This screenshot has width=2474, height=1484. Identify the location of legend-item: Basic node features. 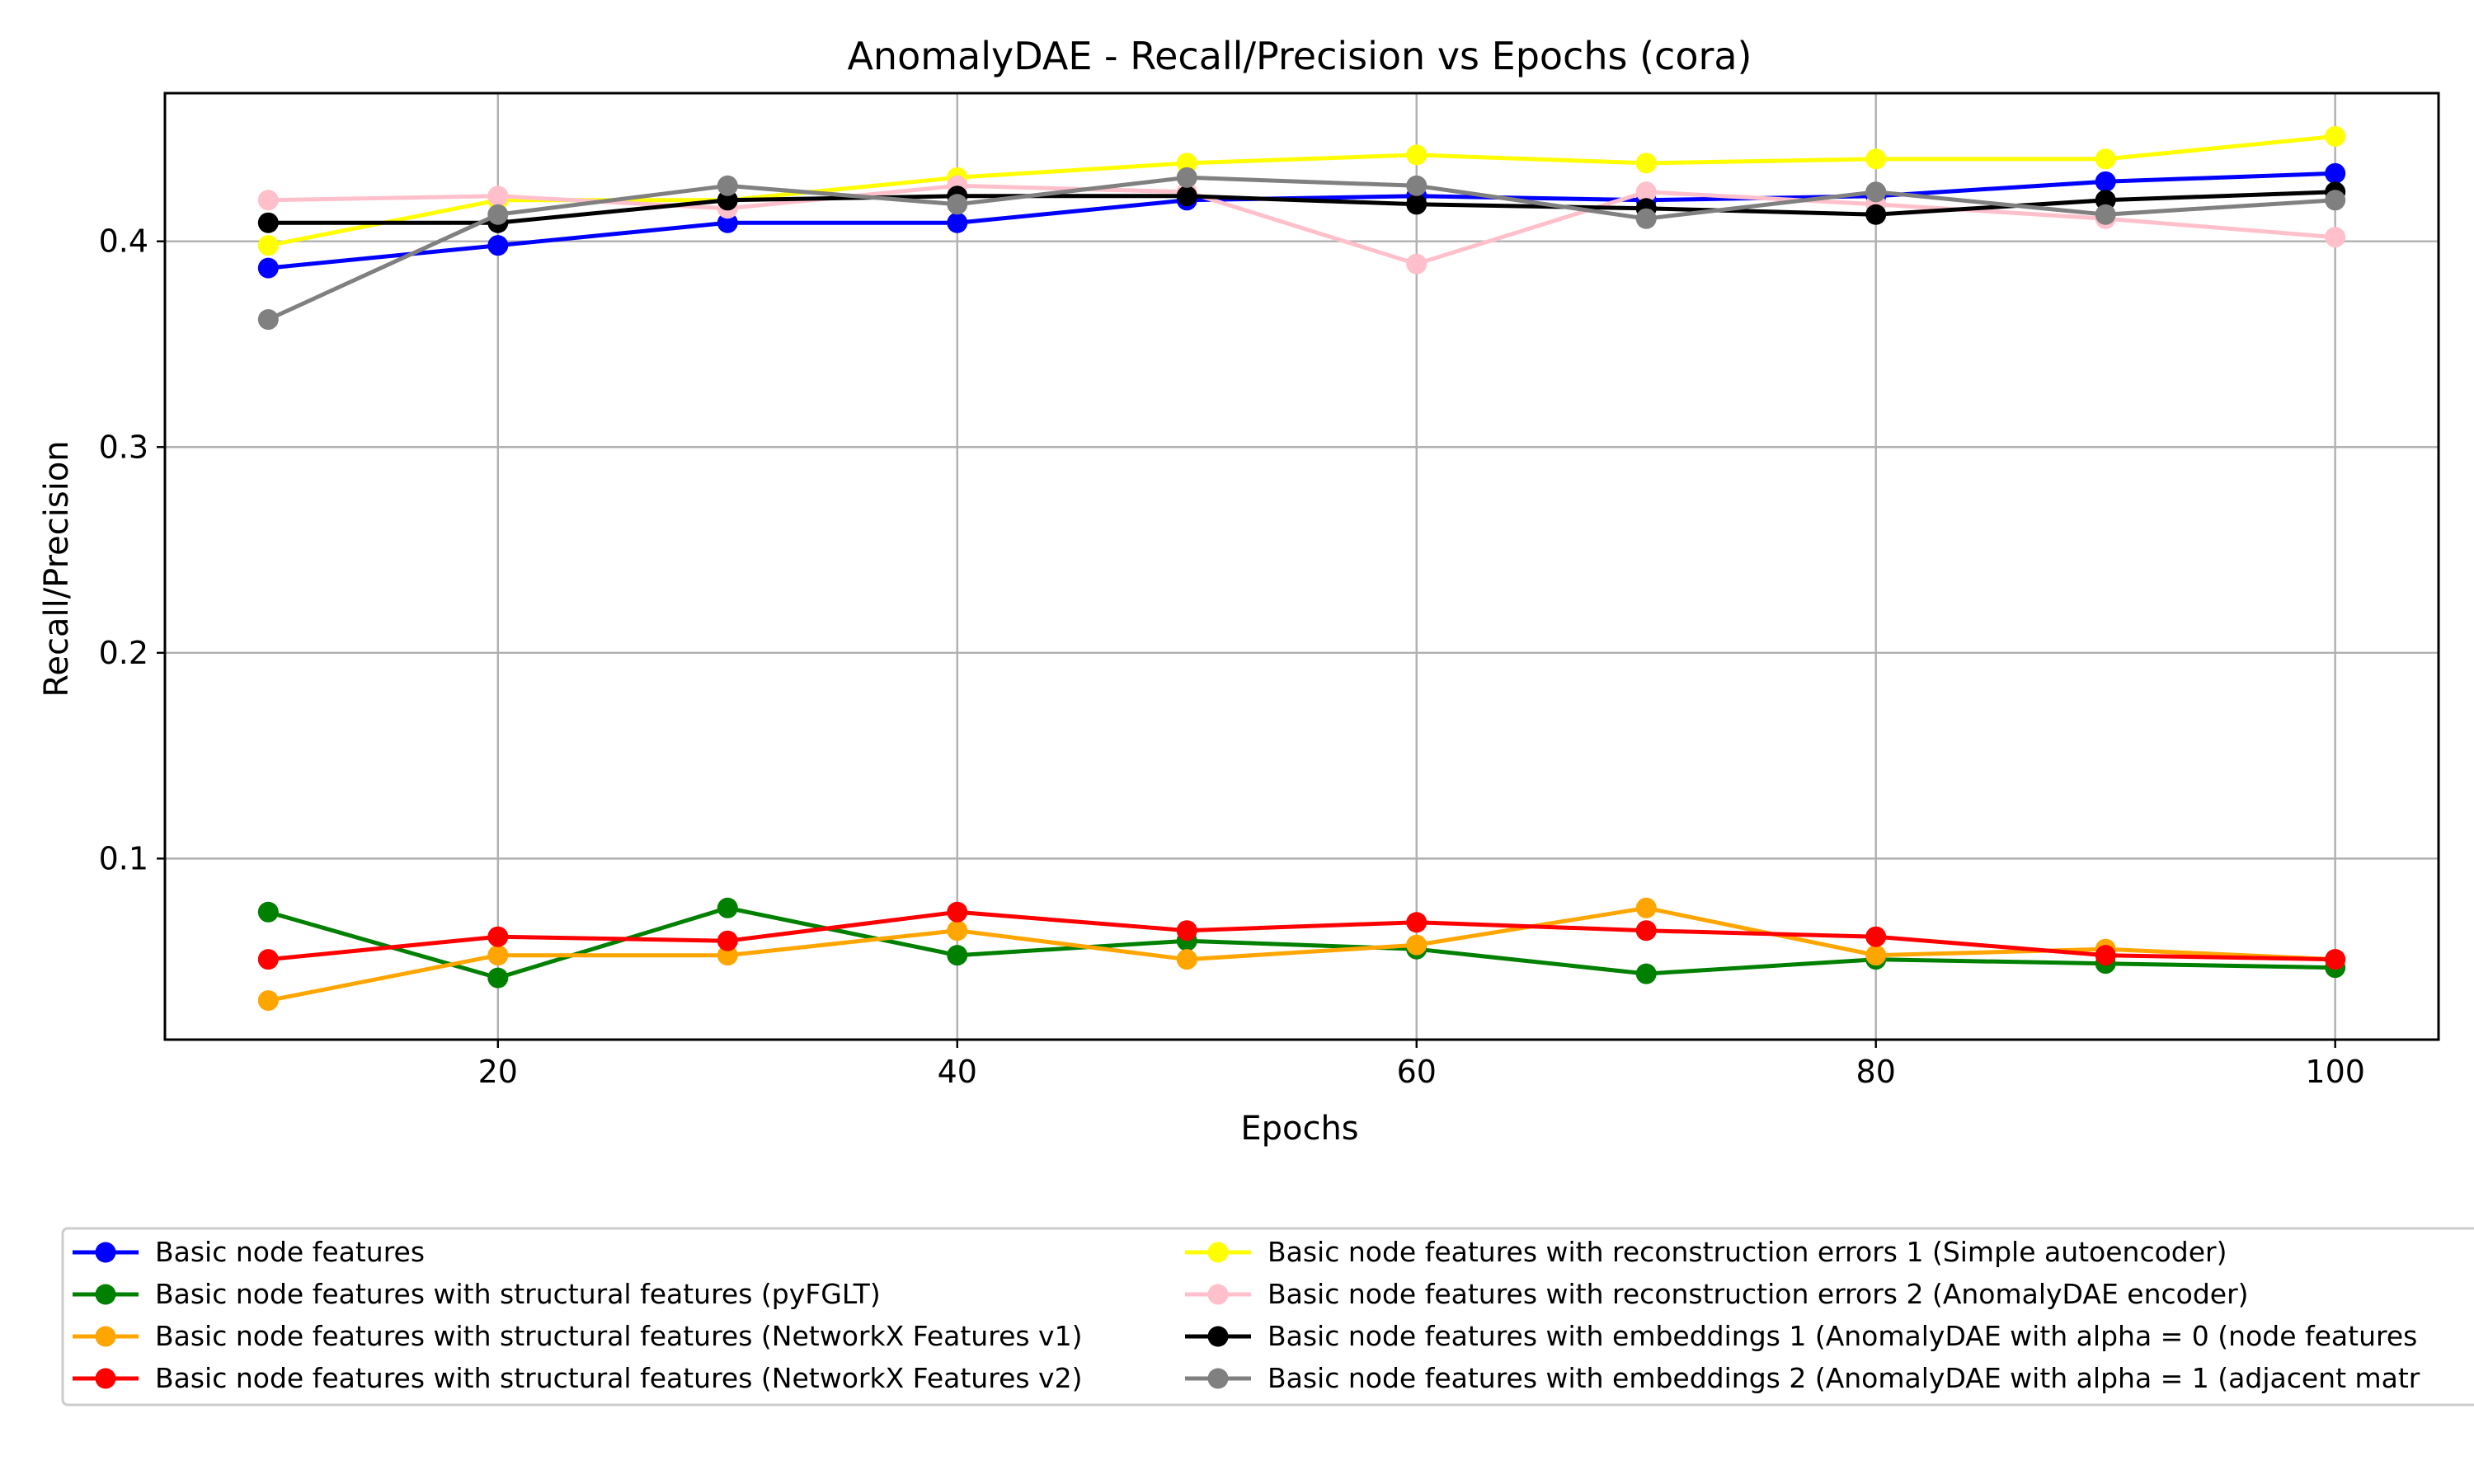
(249, 1252).